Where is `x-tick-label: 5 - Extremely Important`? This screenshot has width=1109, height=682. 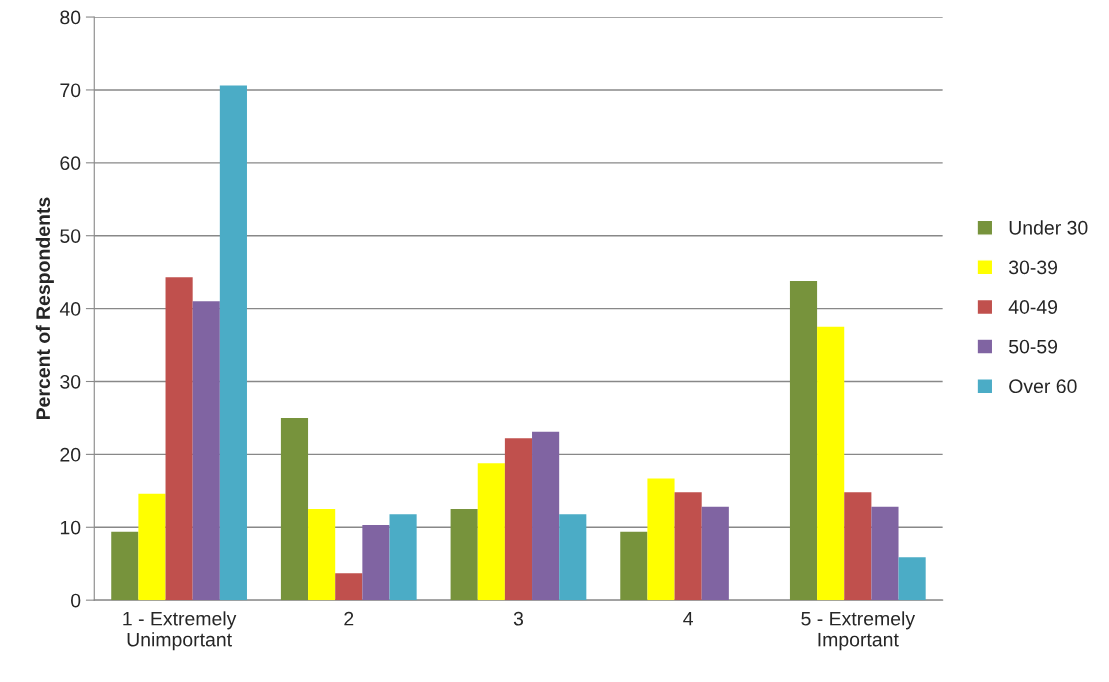
x-tick-label: 5 - Extremely Important is located at coordinates (858, 631).